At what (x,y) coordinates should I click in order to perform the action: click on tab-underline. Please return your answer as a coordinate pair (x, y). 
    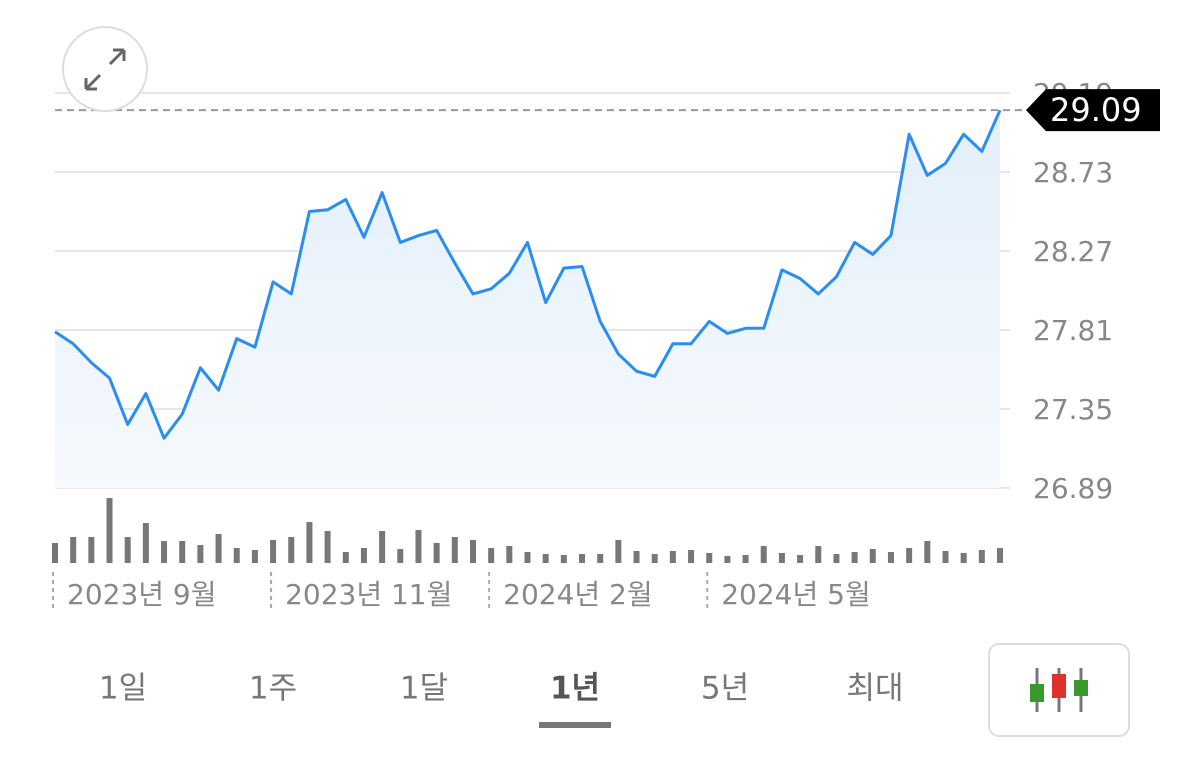
    Looking at the image, I should click on (575, 725).